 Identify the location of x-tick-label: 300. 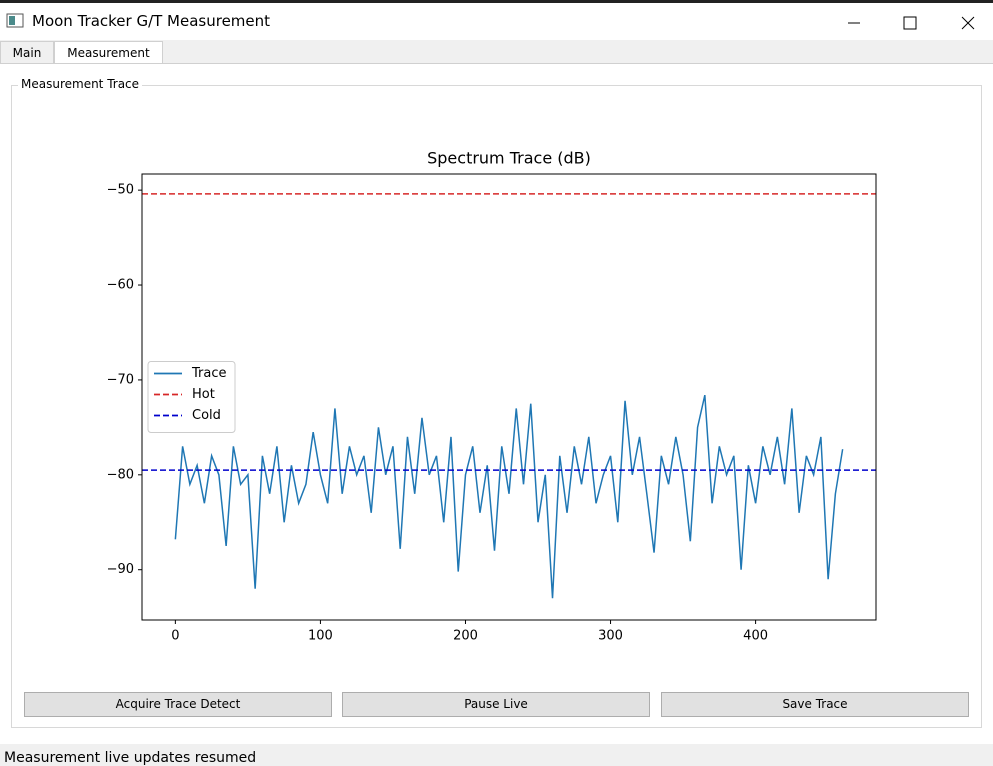
(610, 636).